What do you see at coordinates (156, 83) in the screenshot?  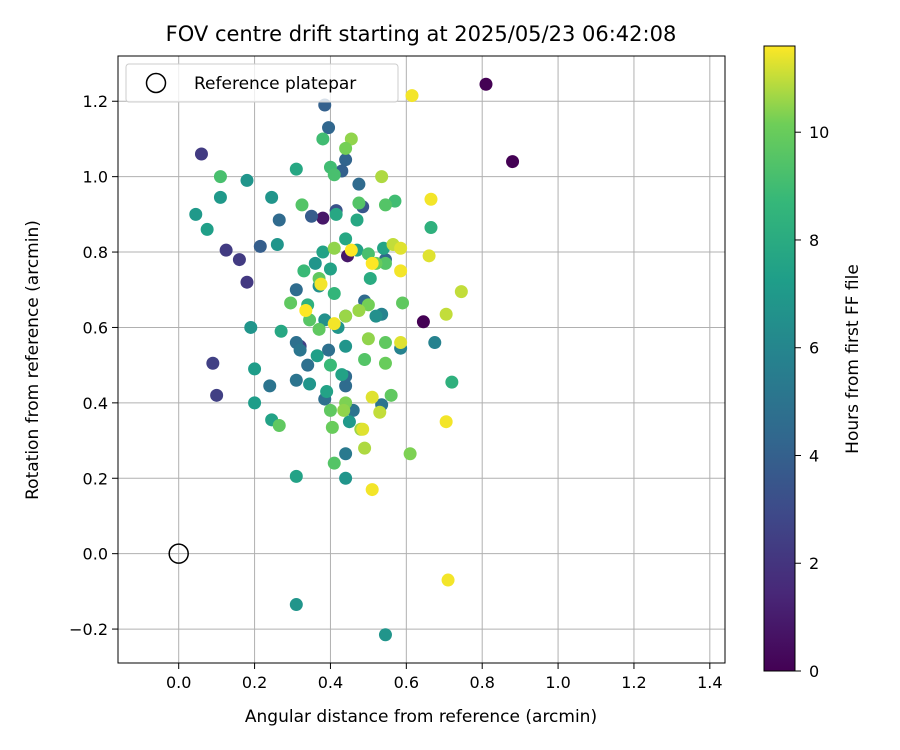 I see `legend-marker-reference` at bounding box center [156, 83].